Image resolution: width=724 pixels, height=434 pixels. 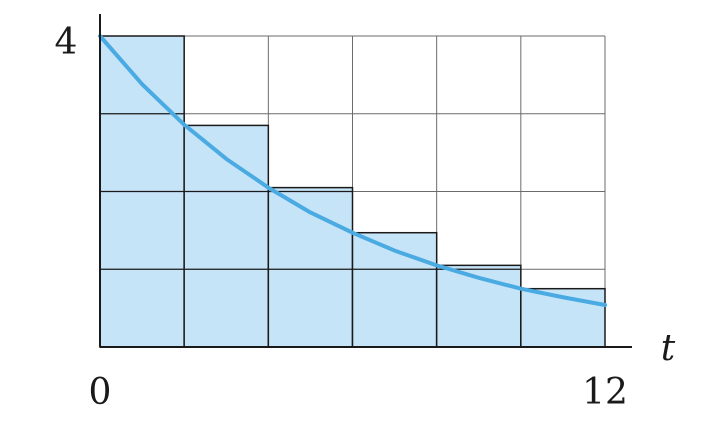 What do you see at coordinates (100, 392) in the screenshot?
I see `x-tick-label-min: 0` at bounding box center [100, 392].